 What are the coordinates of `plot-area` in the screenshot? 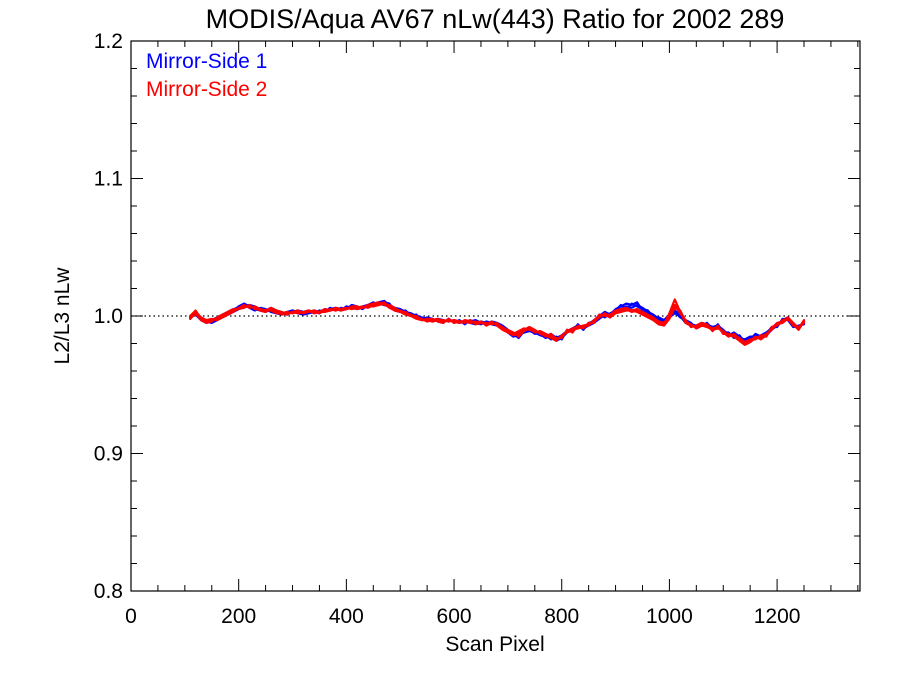 It's located at (495, 322).